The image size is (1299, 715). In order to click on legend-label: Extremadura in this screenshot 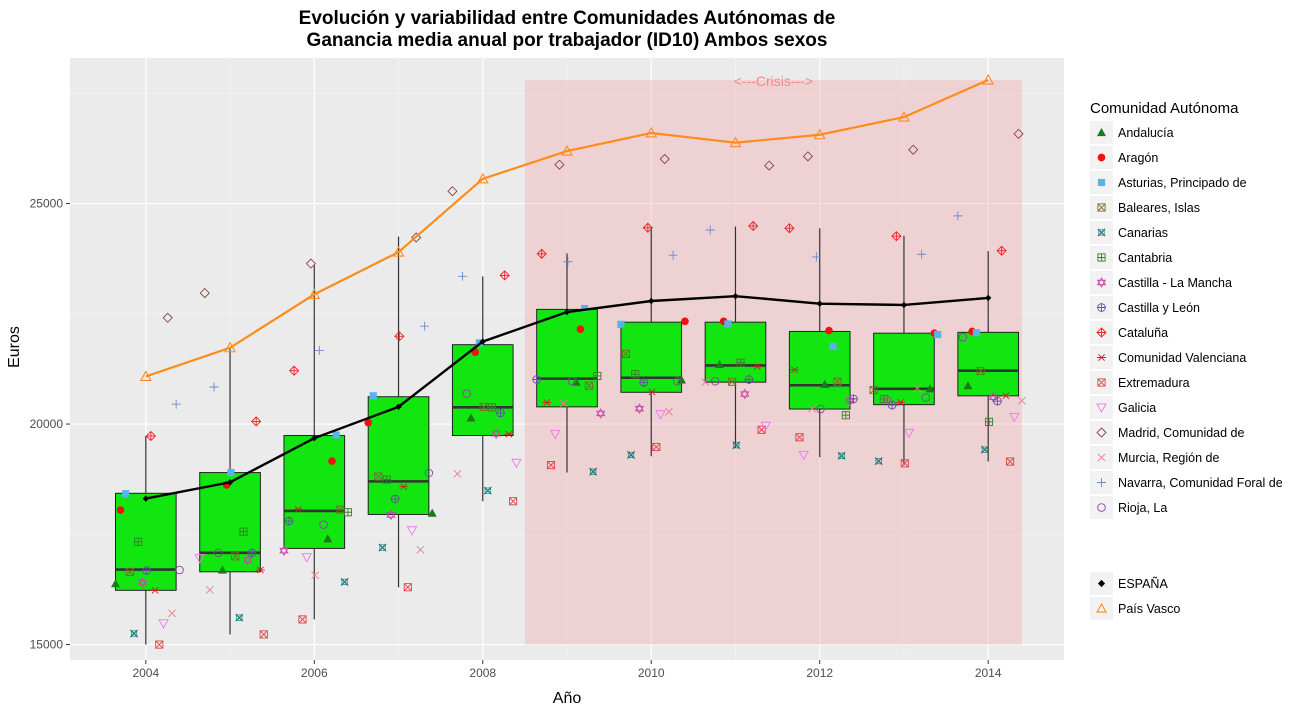, I will do `click(1154, 383)`.